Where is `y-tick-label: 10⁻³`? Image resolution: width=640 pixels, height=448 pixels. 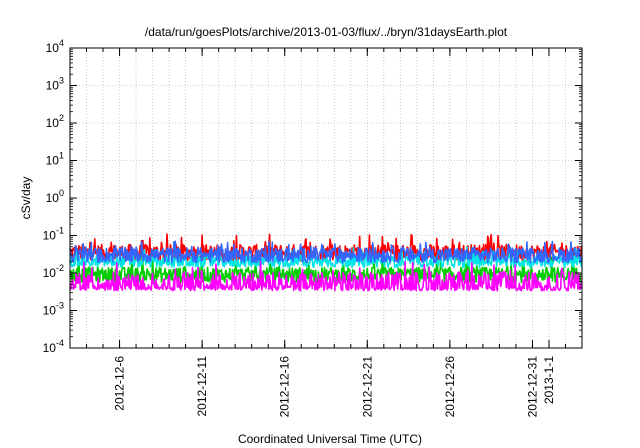 y-tick-label: 10⁻³ is located at coordinates (53, 309).